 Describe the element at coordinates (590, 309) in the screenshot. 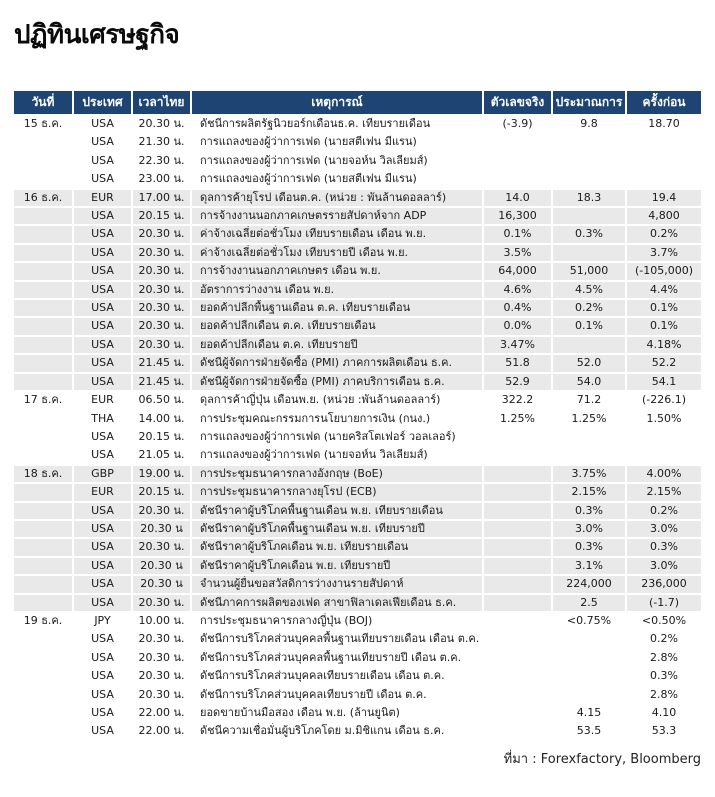

I see `cell-forecast: 0.2%` at that location.